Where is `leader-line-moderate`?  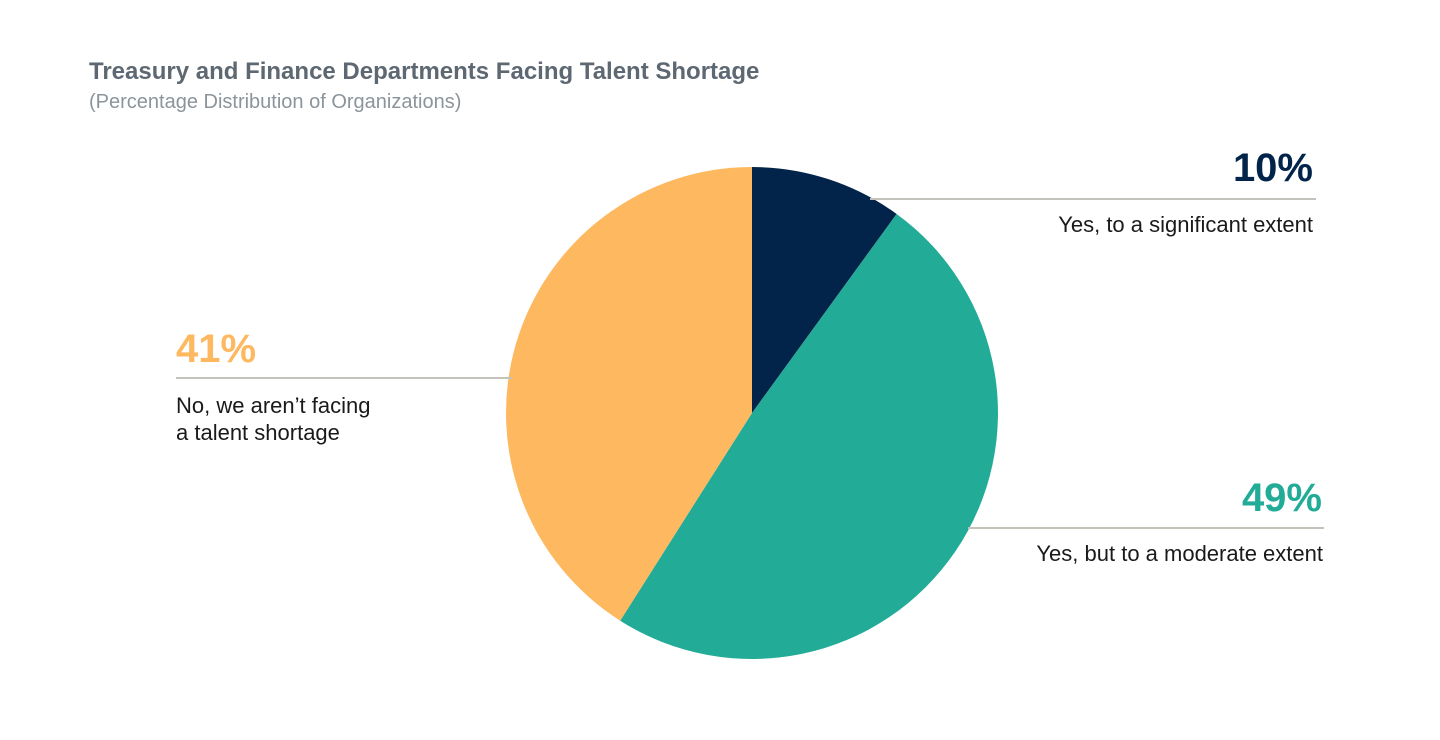 leader-line-moderate is located at coordinates (1146, 528).